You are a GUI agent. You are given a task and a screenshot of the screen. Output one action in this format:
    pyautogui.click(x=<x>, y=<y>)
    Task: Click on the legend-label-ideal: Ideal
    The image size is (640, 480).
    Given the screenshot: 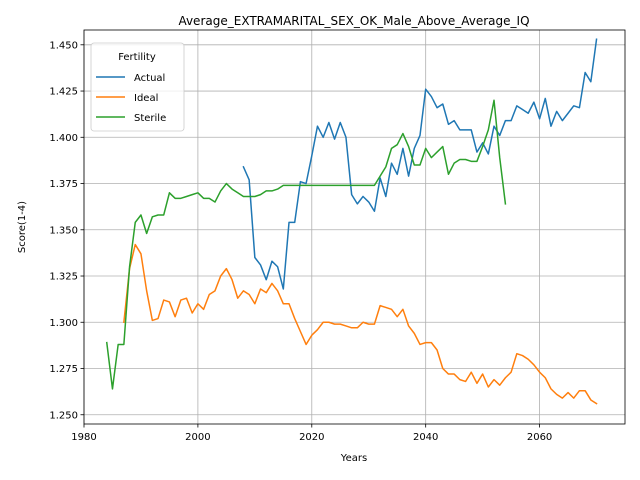 What is the action you would take?
    pyautogui.click(x=146, y=98)
    